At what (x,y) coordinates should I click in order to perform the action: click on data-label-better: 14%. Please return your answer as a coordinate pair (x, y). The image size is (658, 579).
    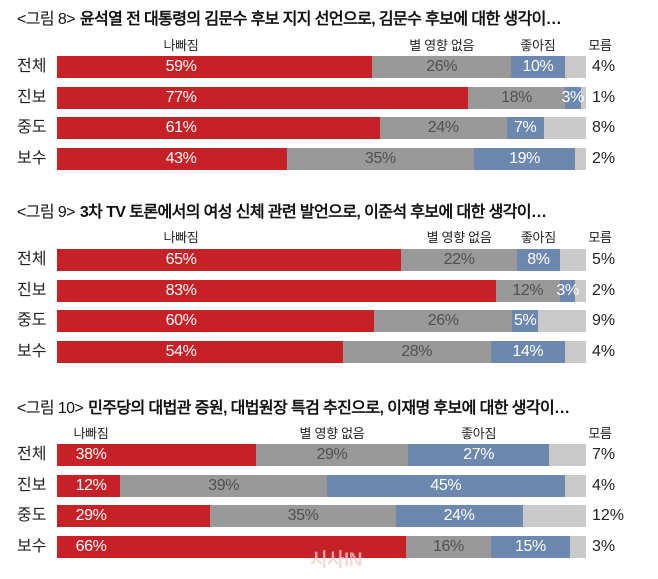
    Looking at the image, I should click on (528, 351).